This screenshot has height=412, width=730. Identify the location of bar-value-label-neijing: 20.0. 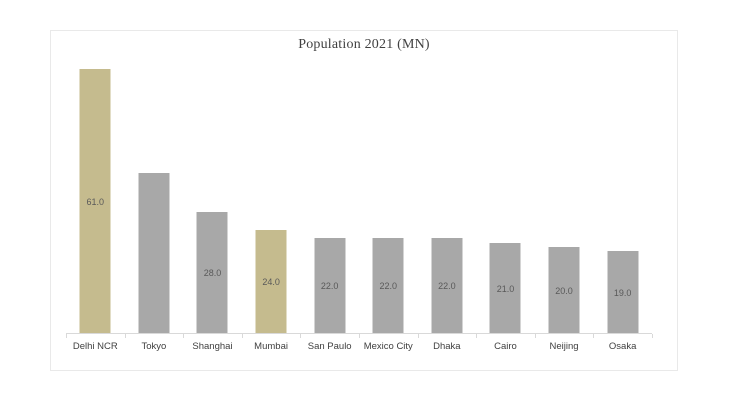
(564, 290).